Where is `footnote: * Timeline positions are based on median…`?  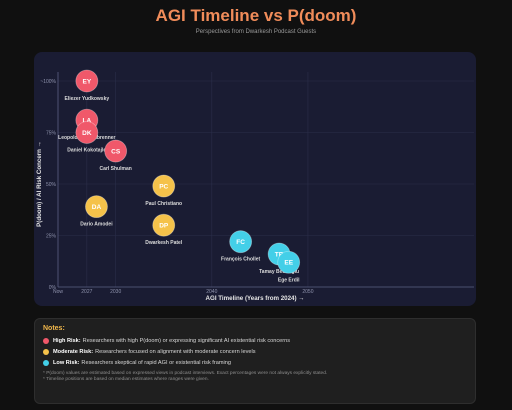
footnote: * Timeline positions are based on median… is located at coordinates (126, 380).